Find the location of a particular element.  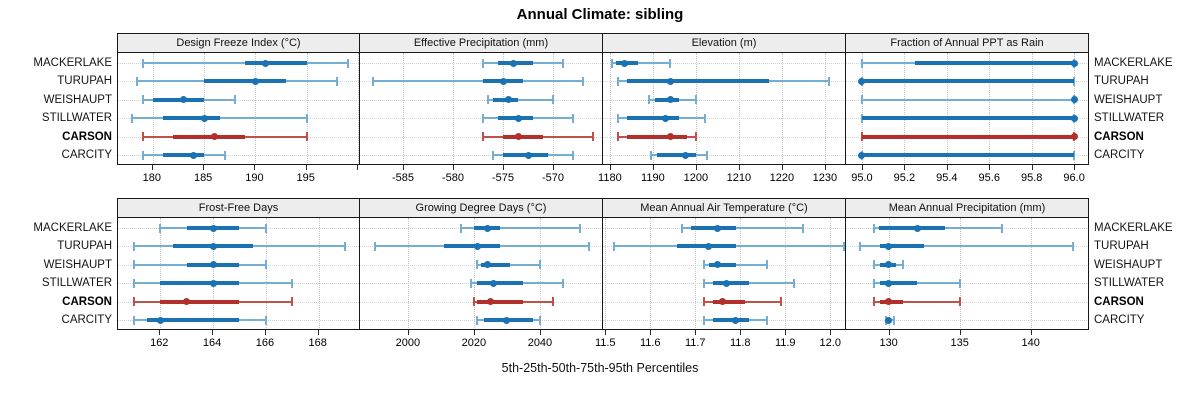

axis-tick-label: 1210 is located at coordinates (739, 178).